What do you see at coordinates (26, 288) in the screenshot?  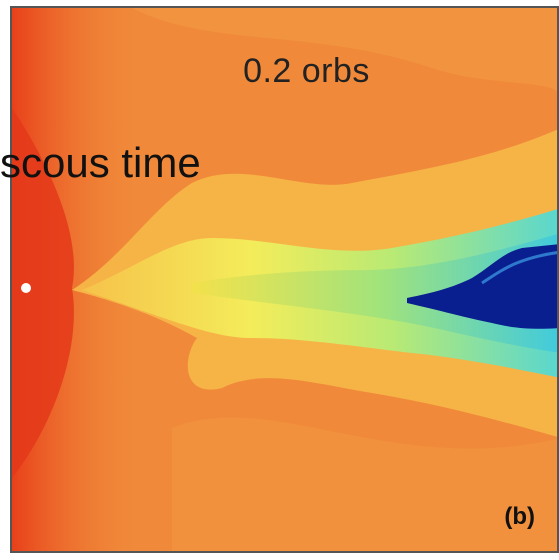 I see `source-point` at bounding box center [26, 288].